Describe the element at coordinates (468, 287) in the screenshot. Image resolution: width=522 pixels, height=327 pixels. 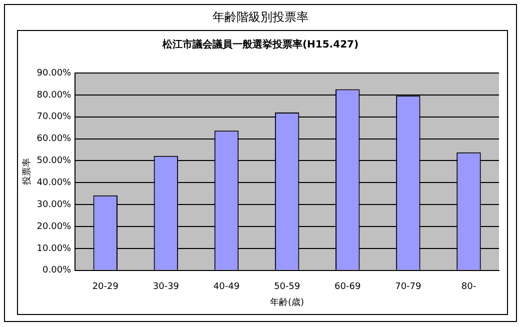
I see `x-tick-label: 80-` at that location.